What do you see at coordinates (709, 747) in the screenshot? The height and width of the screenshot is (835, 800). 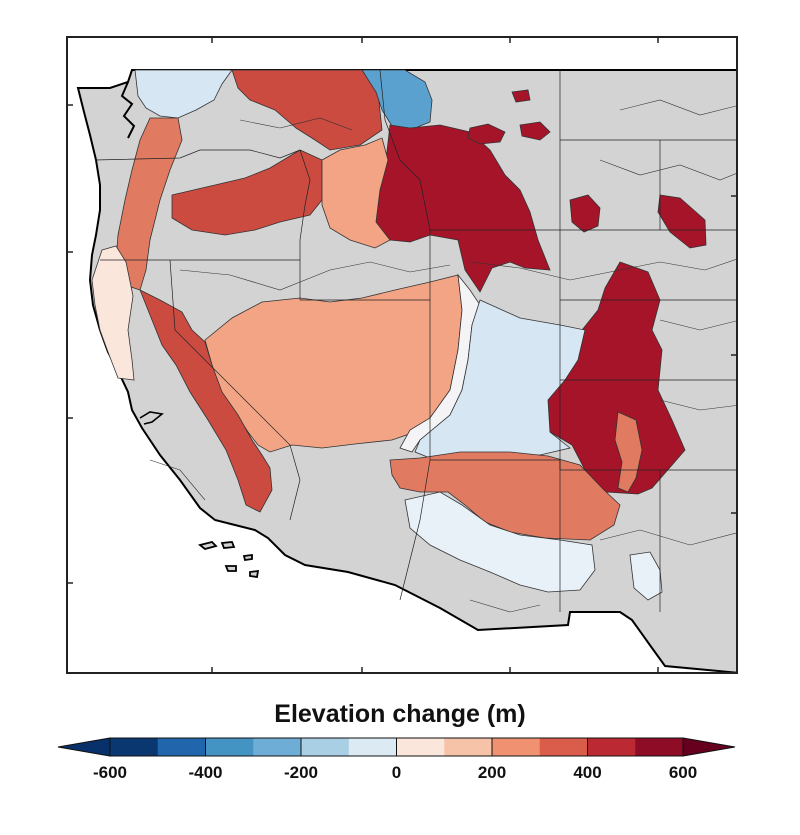 I see `colorbar-extend-high` at bounding box center [709, 747].